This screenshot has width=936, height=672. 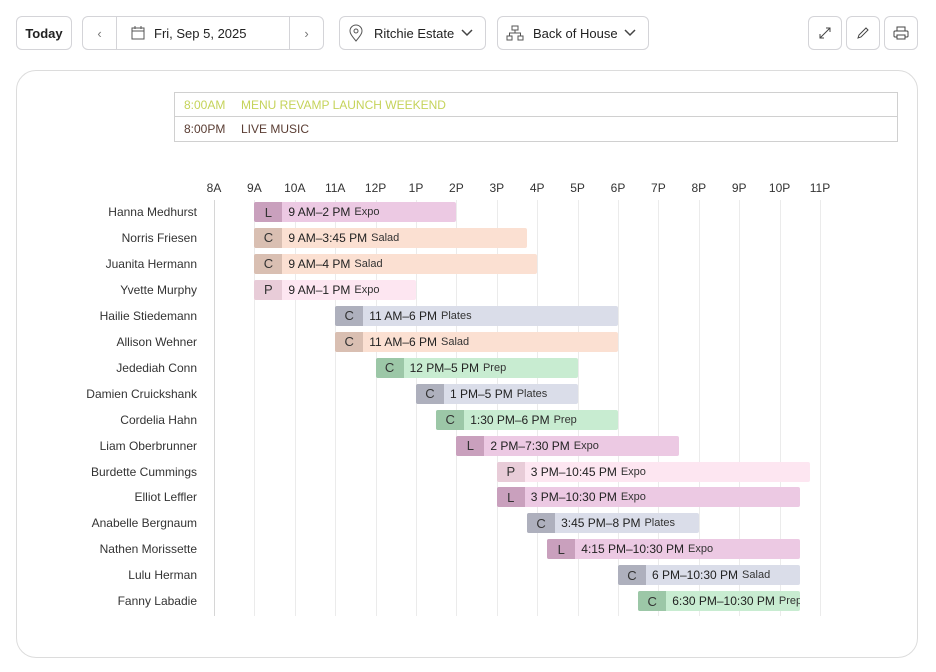 What do you see at coordinates (695, 575) in the screenshot?
I see `shift-time: 6 PM–10:30 PM` at bounding box center [695, 575].